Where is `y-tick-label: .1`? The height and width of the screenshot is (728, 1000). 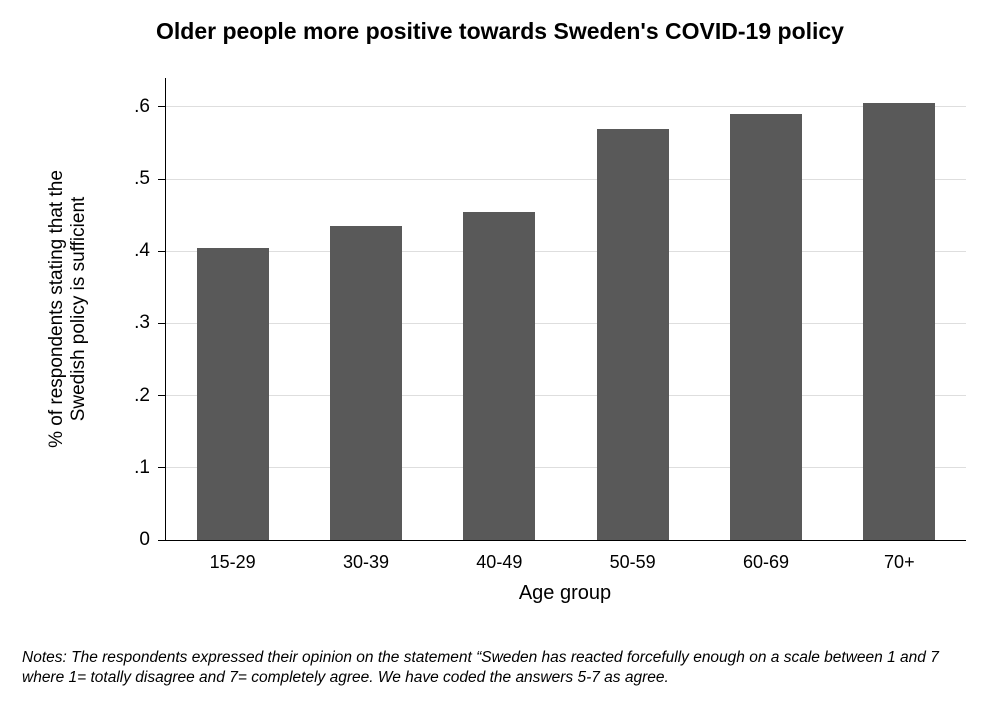 y-tick-label: .1 is located at coordinates (142, 467).